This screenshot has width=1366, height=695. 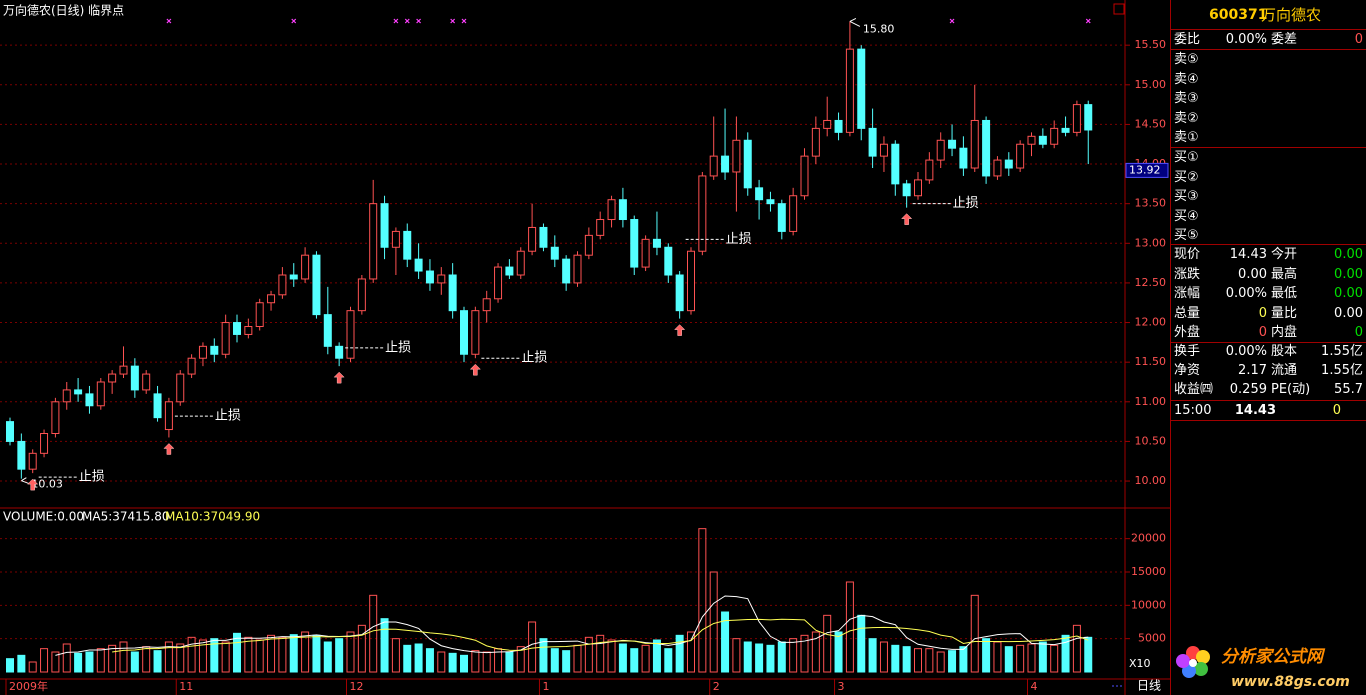 What do you see at coordinates (1348, 389) in the screenshot?
I see `quote-value: 55.7` at bounding box center [1348, 389].